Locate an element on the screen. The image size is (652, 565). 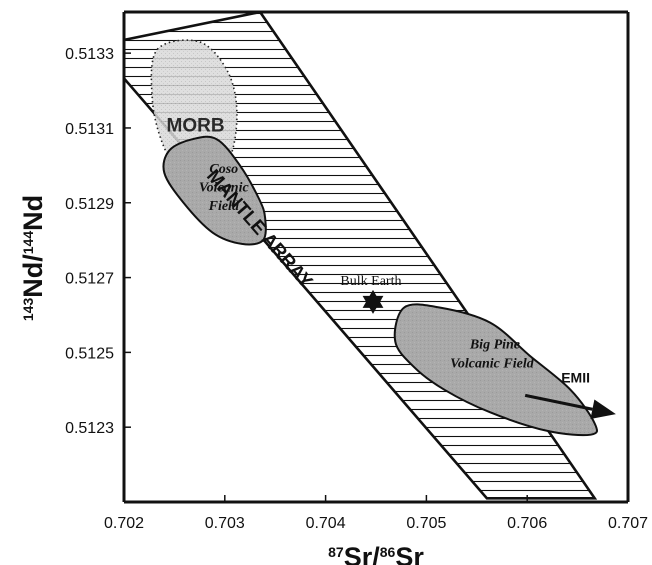
x-tick-label: 0.707 is located at coordinates (628, 523).